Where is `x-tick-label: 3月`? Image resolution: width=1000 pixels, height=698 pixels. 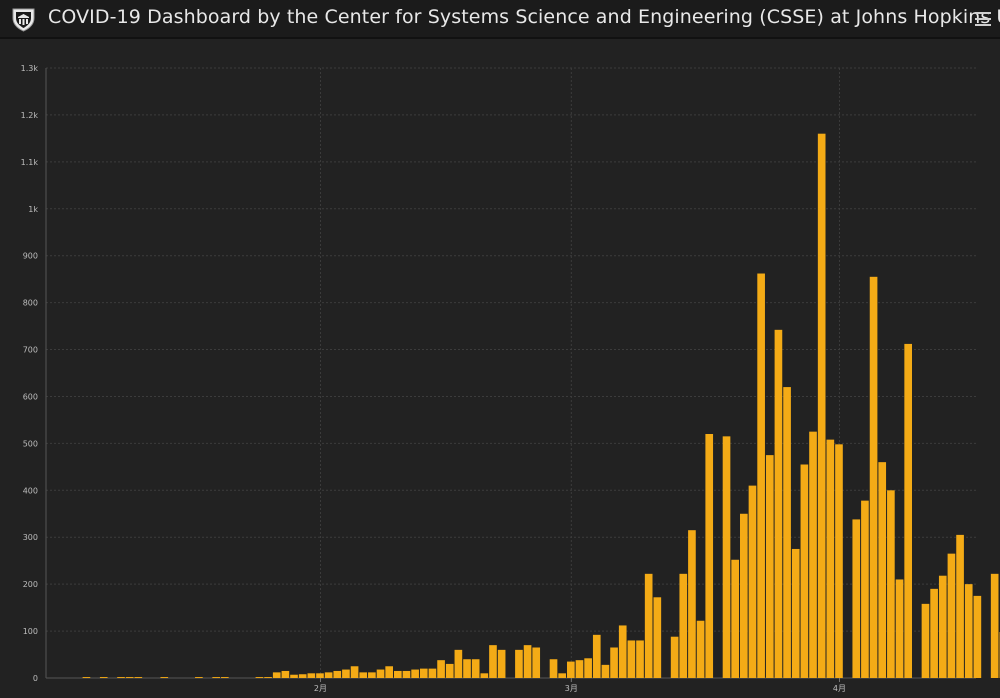 x-tick-label: 3月 is located at coordinates (571, 688).